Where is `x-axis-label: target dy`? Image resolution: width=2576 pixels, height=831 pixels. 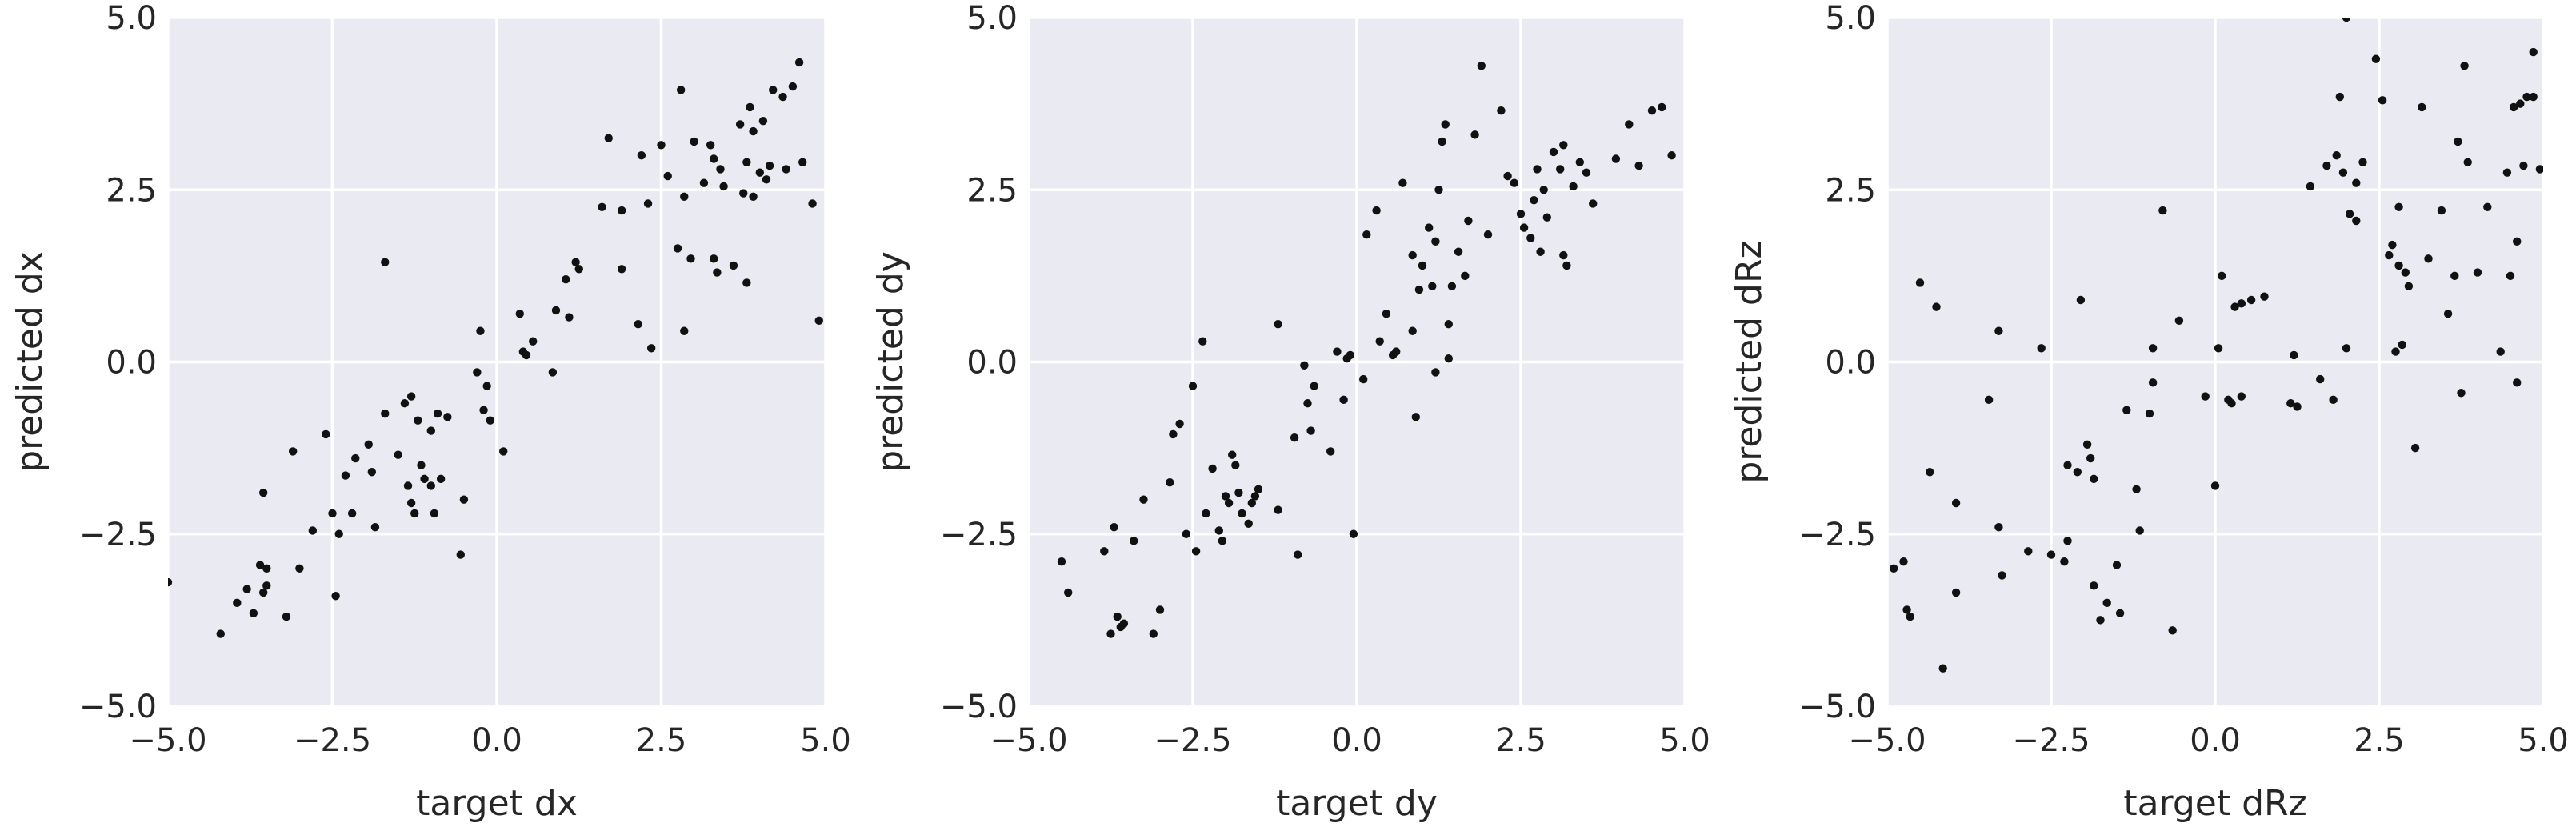
x-axis-label: target dy is located at coordinates (1357, 803).